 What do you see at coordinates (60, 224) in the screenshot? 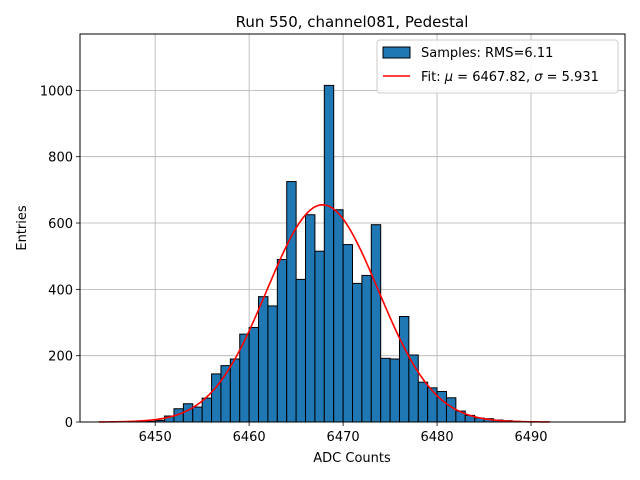
I see `y-tick-label: 600` at bounding box center [60, 224].